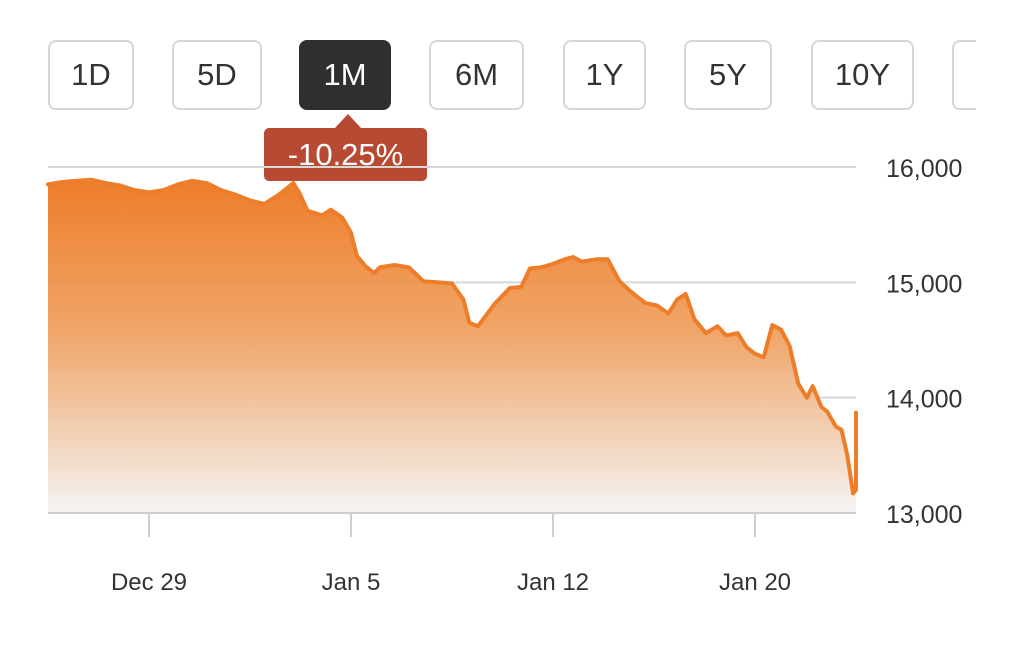 The image size is (1024, 650). What do you see at coordinates (924, 400) in the screenshot?
I see `y-tick-label: 14,000` at bounding box center [924, 400].